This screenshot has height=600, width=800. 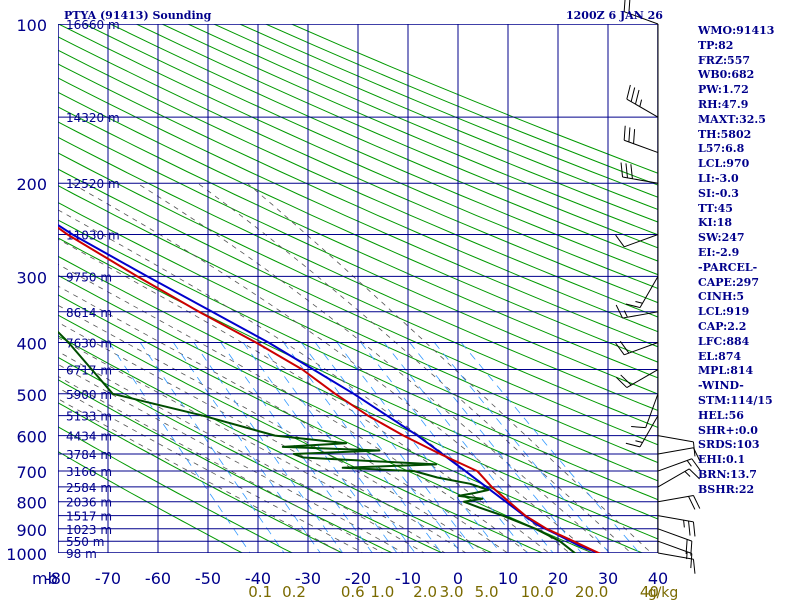 I want to click on temp-tick-label: 30, so click(x=608, y=578).